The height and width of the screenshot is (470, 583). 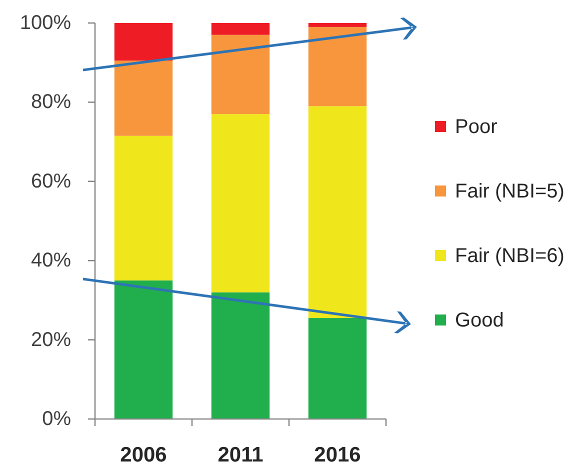 I want to click on legend-label: Poor, so click(x=476, y=127).